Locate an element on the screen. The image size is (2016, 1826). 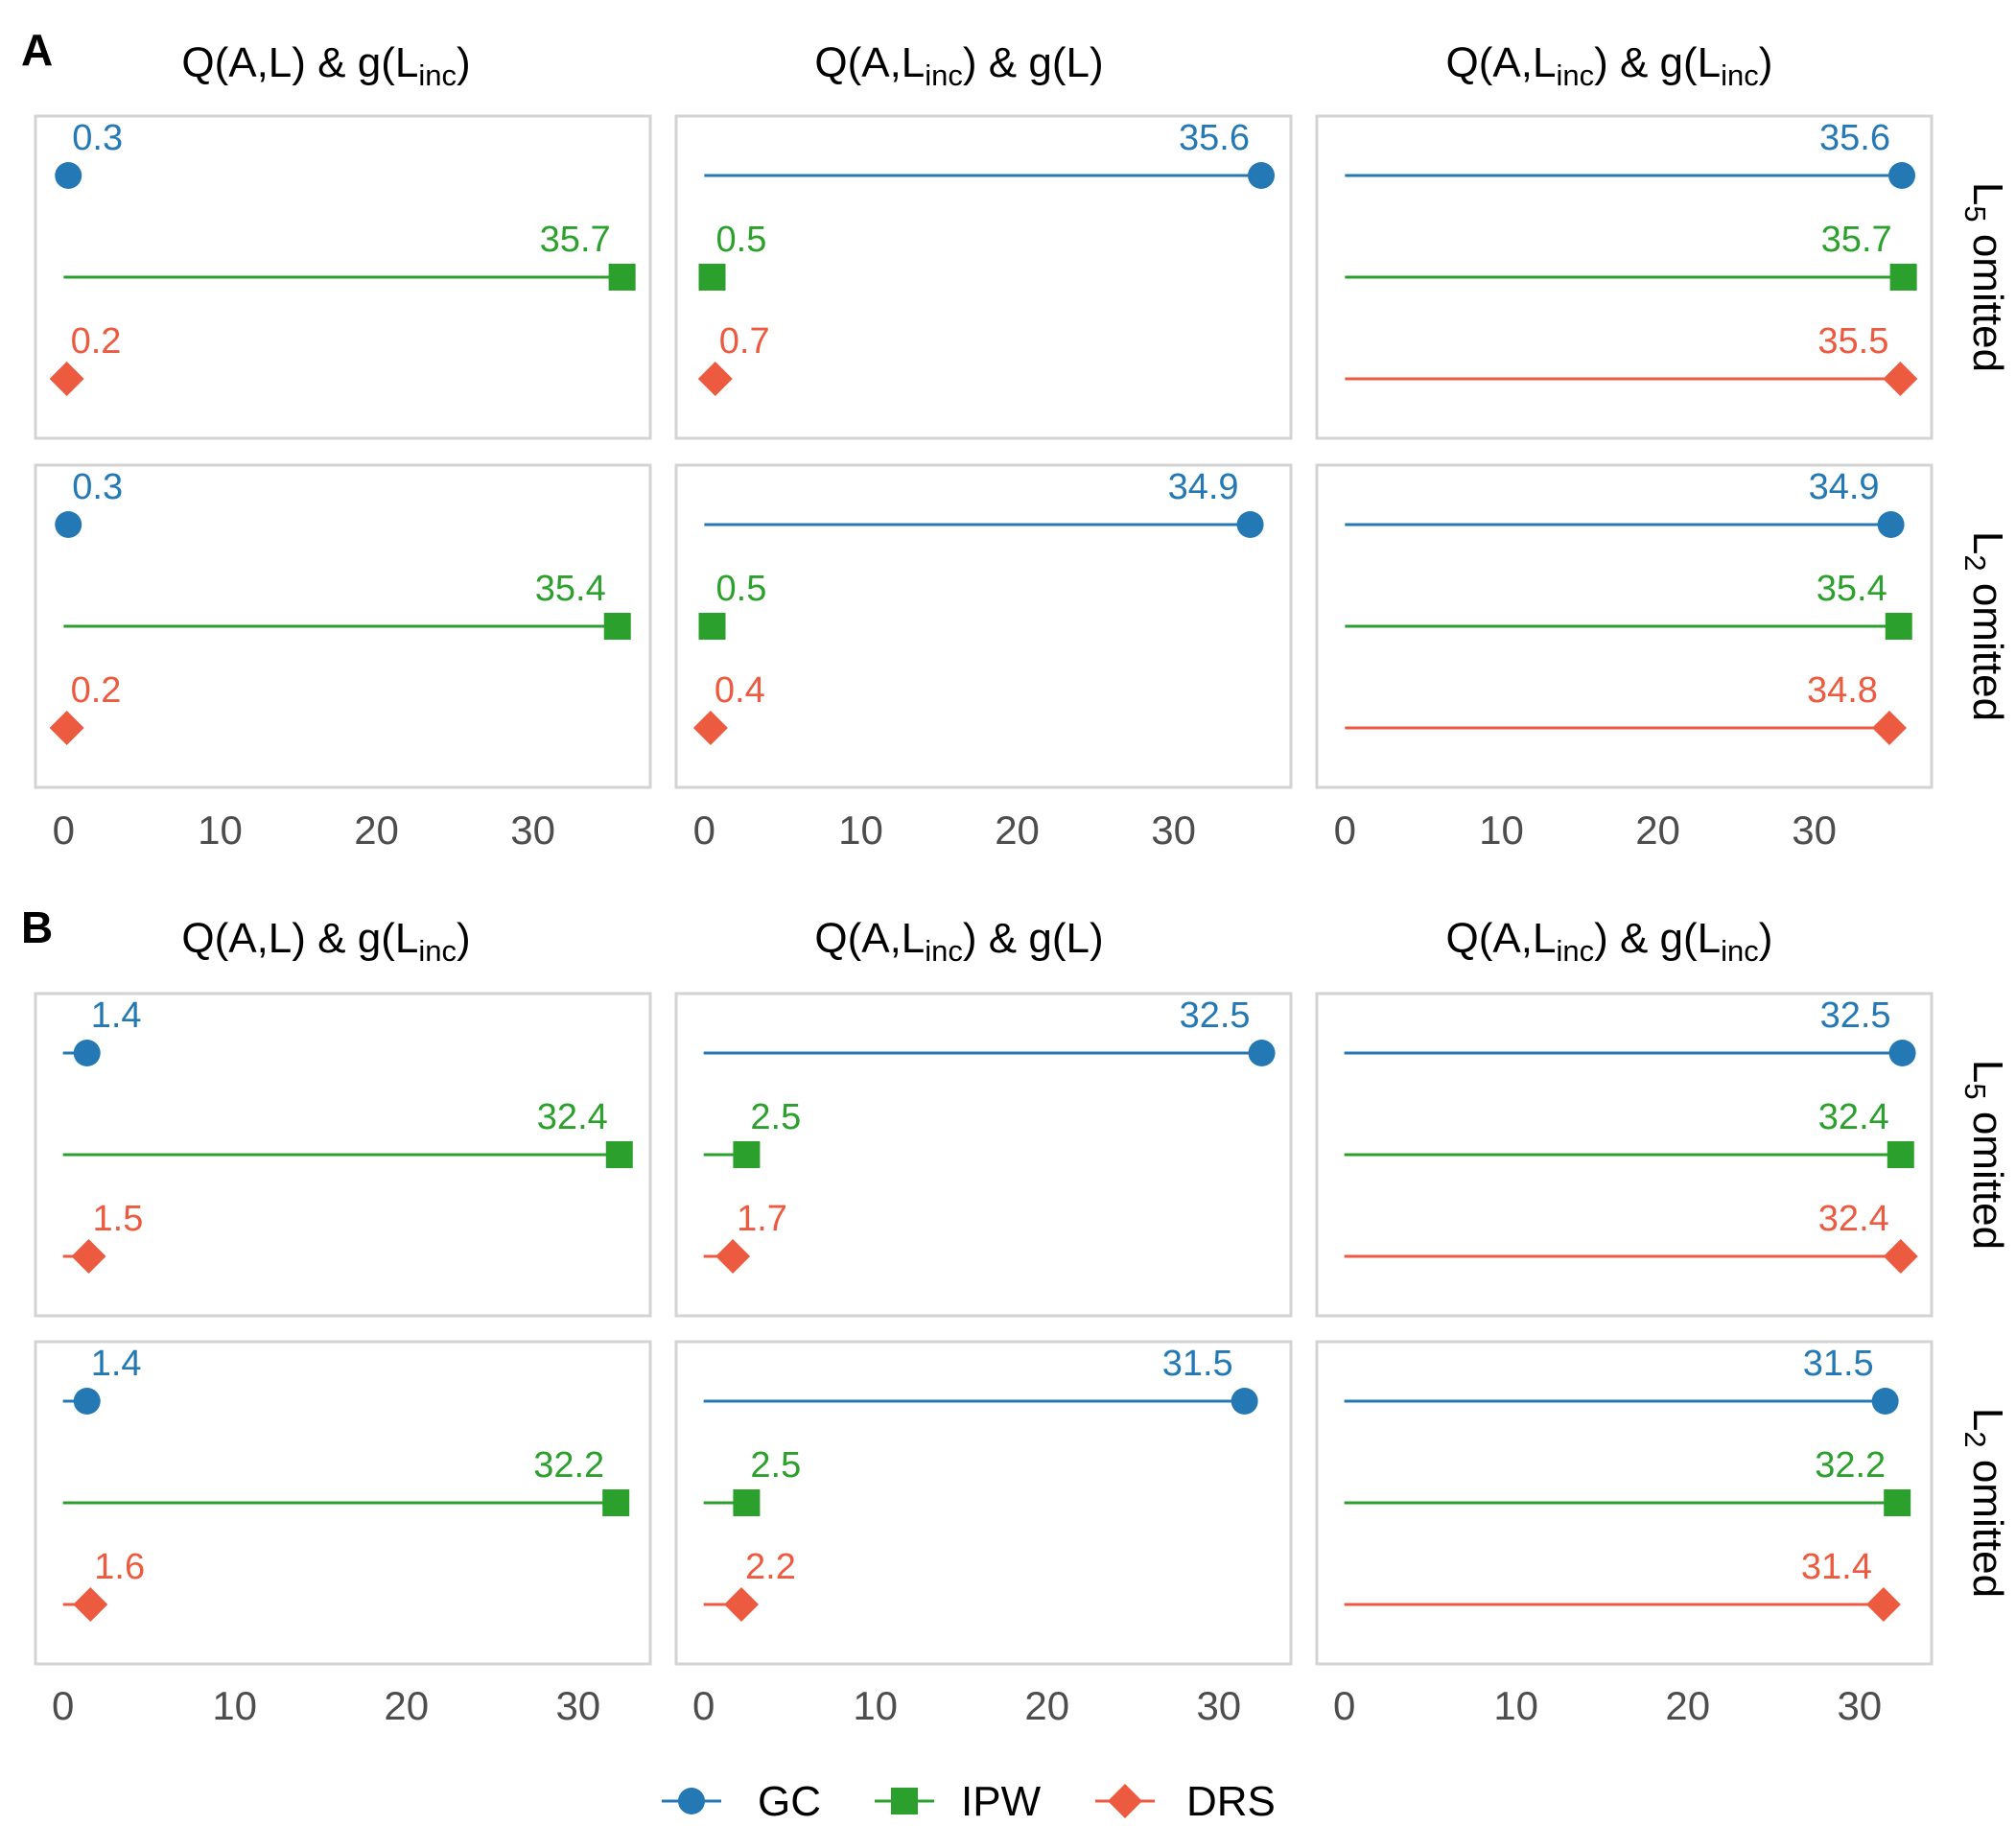
panel-label: B is located at coordinates (37, 927).